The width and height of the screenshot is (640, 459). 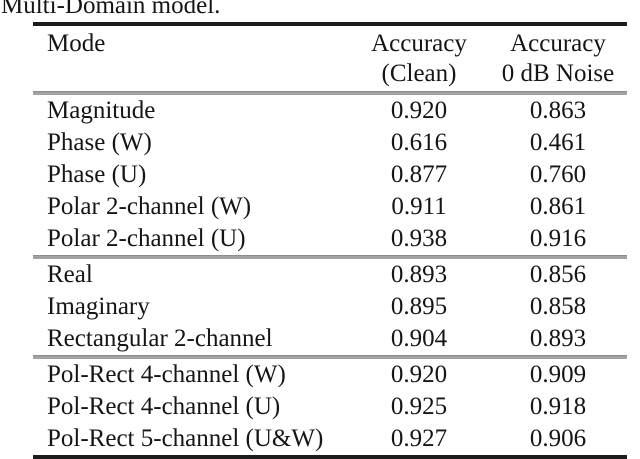 I want to click on mode-cell: Imaginary, so click(x=98, y=306).